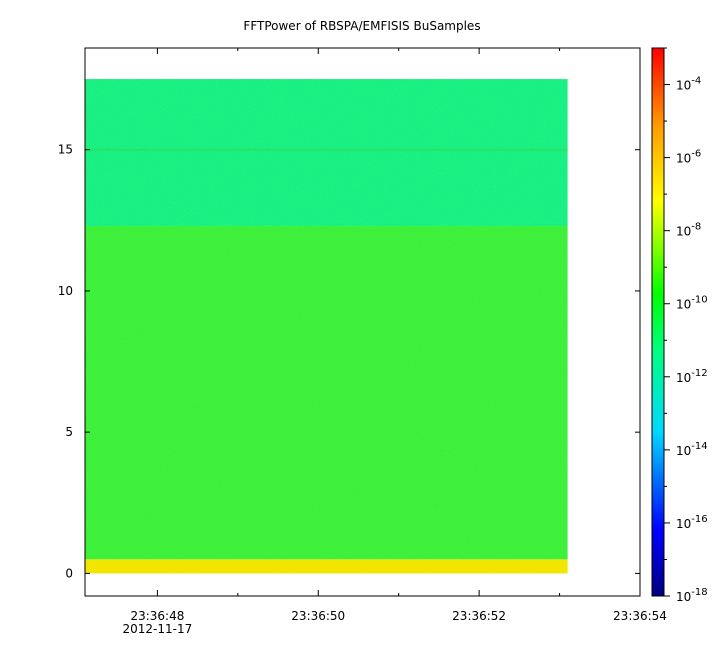 The width and height of the screenshot is (724, 656). What do you see at coordinates (686, 325) in the screenshot?
I see `colorbar-ticks: 10⁻¹⁸ 10⁻¹⁶ 10⁻¹⁴ 10⁻¹² 10⁻¹⁰ 10⁻⁸ 10⁻⁶ 10⁻⁴` at bounding box center [686, 325].